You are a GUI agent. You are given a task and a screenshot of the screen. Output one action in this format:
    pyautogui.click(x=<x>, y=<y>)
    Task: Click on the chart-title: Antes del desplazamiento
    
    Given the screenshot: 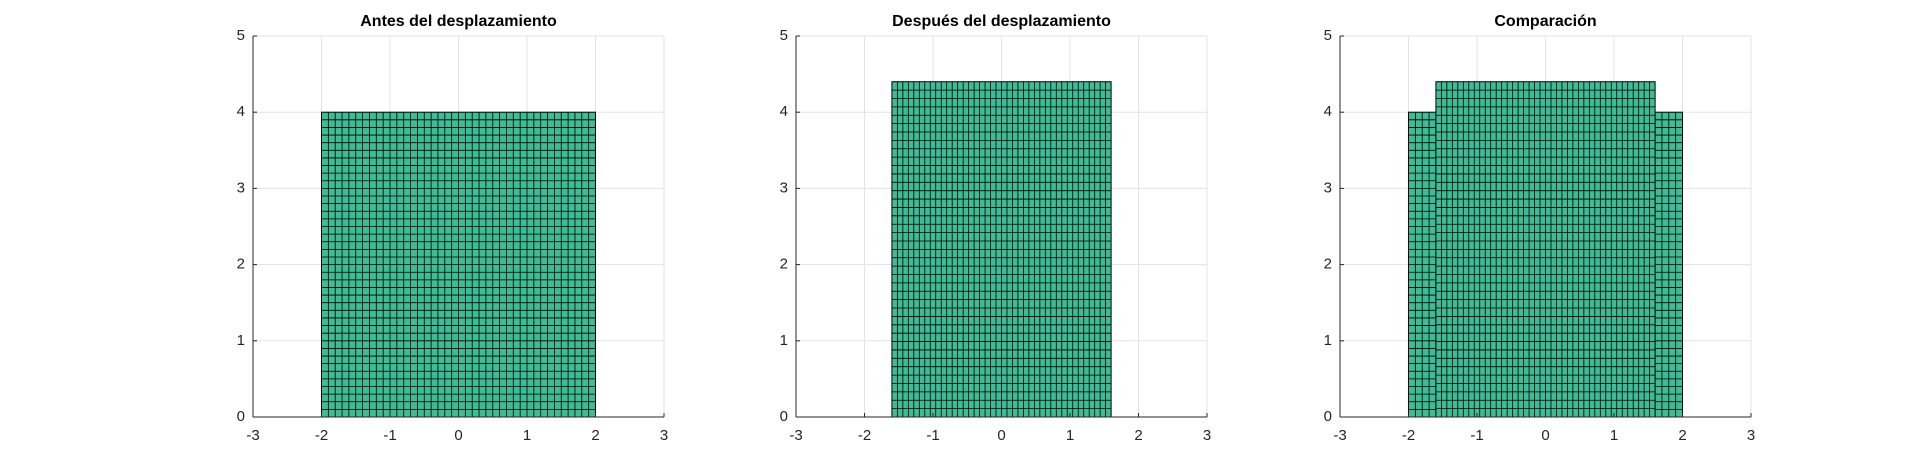 What is the action you would take?
    pyautogui.click(x=458, y=21)
    